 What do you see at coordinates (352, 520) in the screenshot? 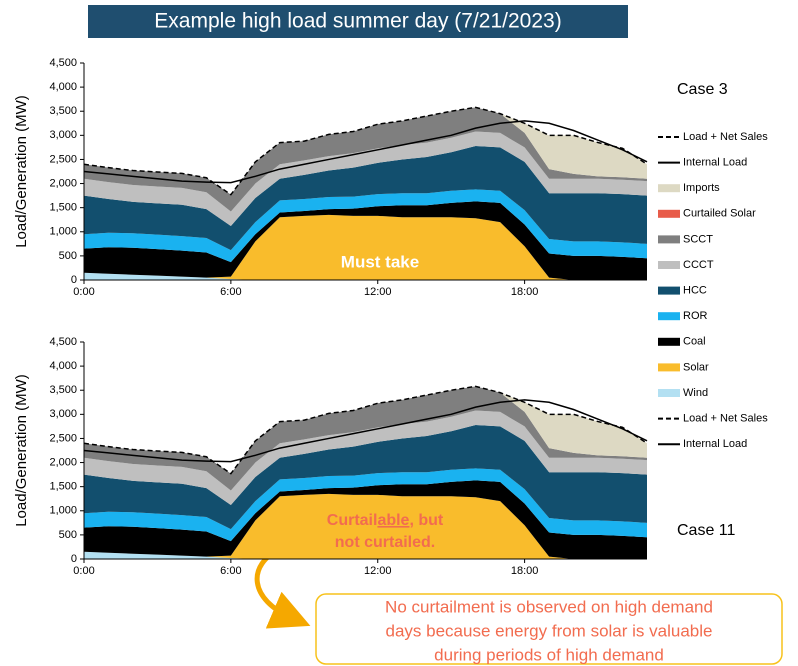
I see `annotation-part: Curtail` at bounding box center [352, 520].